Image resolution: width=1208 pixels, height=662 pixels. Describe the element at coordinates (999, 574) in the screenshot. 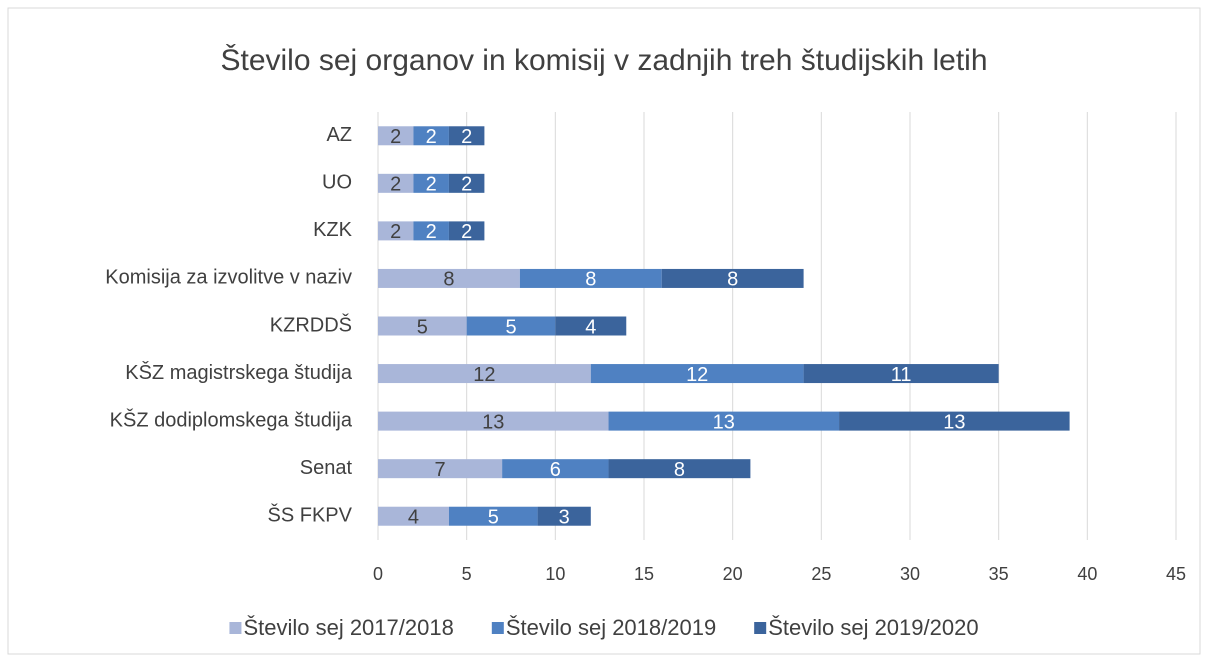

I see `x-tick-label: 35` at that location.